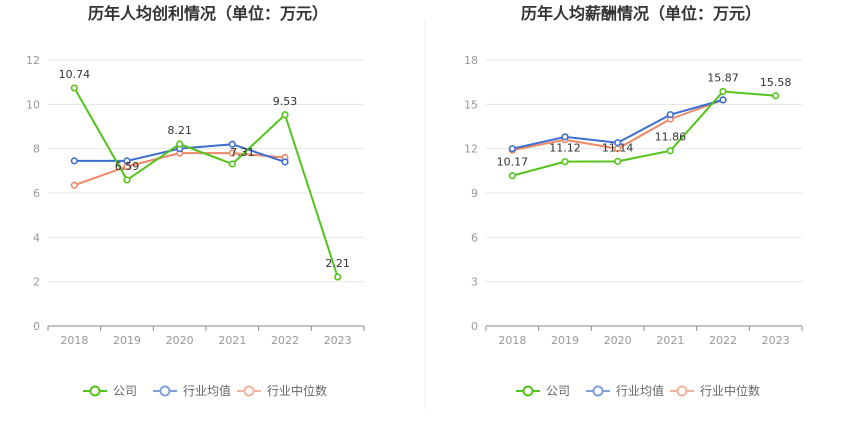  What do you see at coordinates (285, 101) in the screenshot?
I see `data-label: 9.53` at bounding box center [285, 101].